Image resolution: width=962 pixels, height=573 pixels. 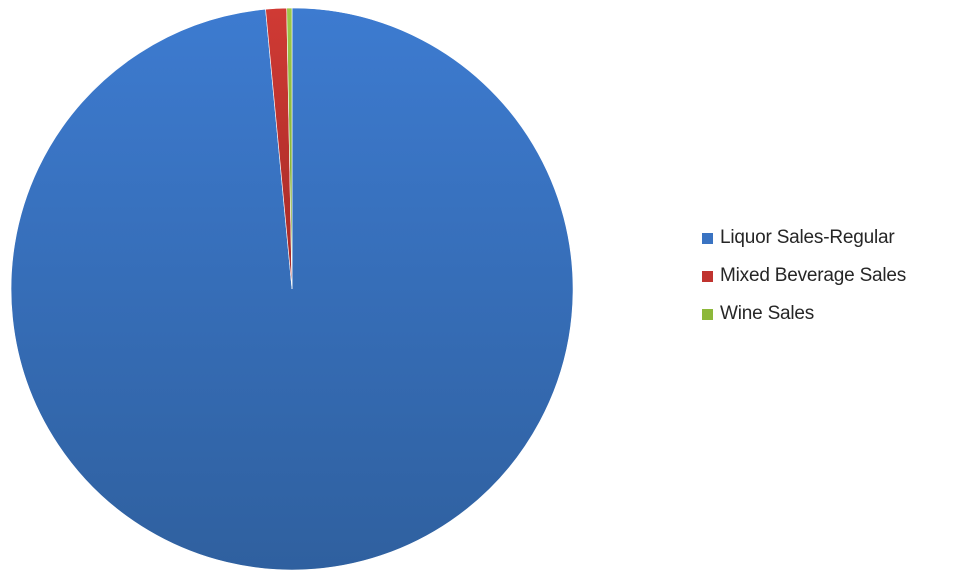 I want to click on legend-label-liquor-sales-regular: Liquor Sales-Regular, so click(x=807, y=237).